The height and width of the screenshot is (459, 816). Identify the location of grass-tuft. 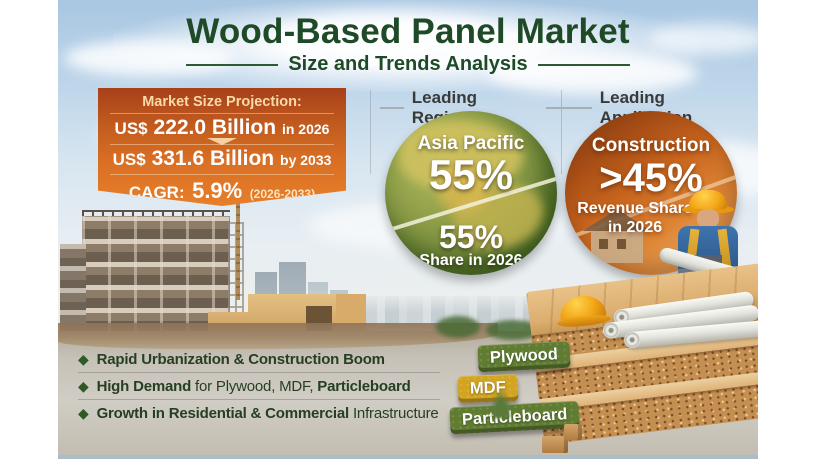
(501, 403).